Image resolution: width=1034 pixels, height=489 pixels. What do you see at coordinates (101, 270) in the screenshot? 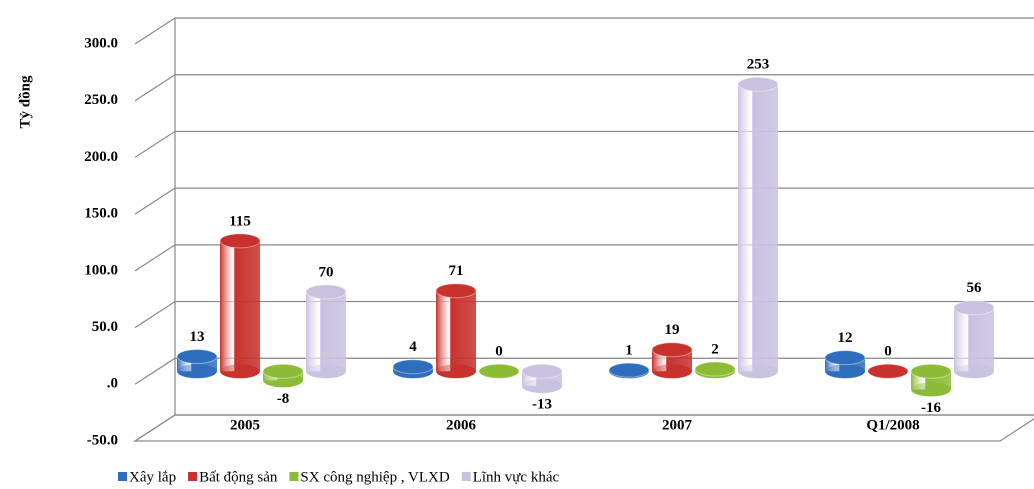
I see `y-tick-label: 100.0` at bounding box center [101, 270].